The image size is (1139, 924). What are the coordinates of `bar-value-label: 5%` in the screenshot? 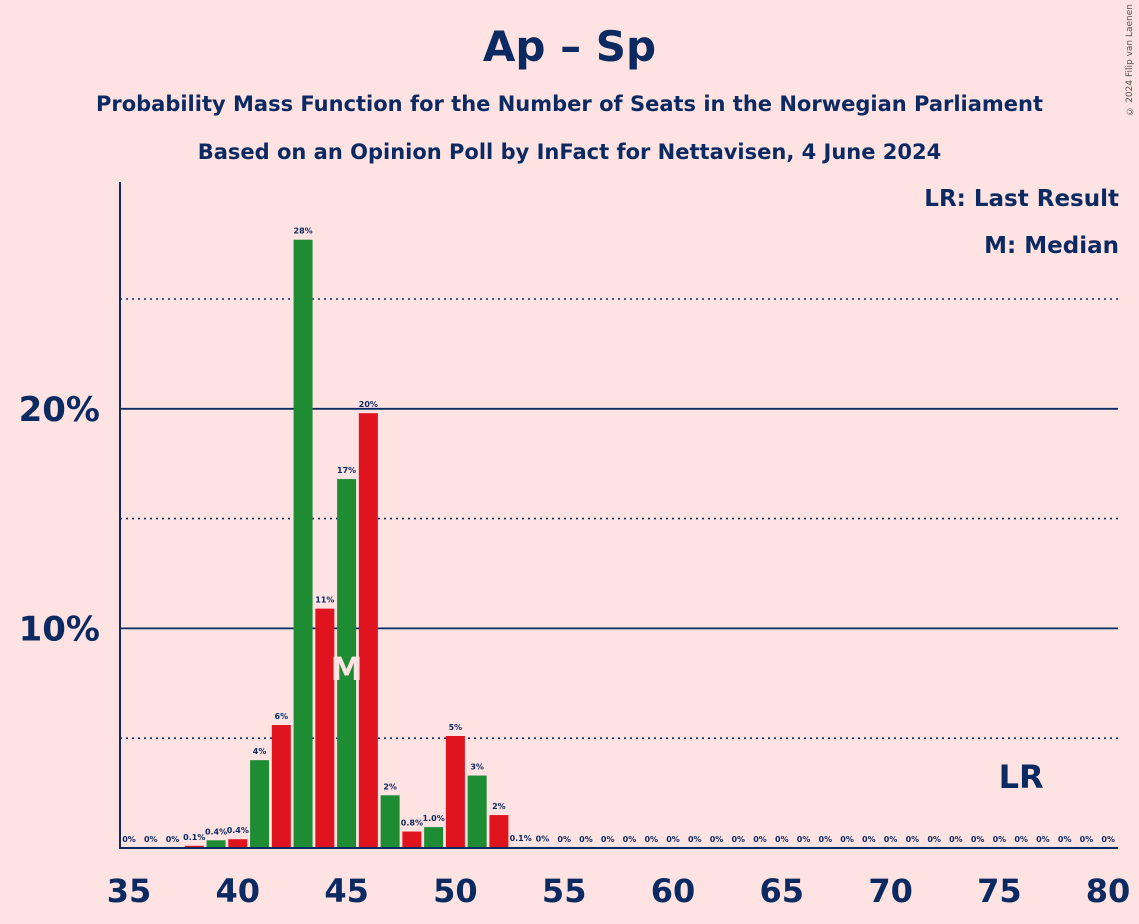 It's located at (456, 727).